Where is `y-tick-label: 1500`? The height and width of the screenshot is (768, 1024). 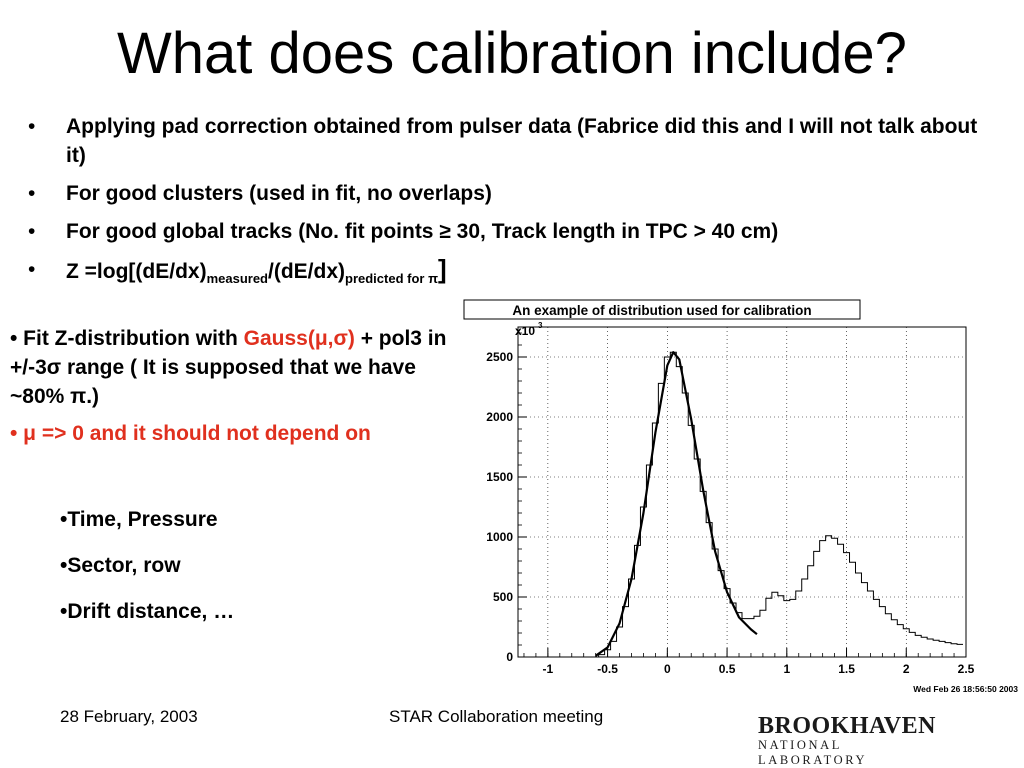
y-tick-label: 1500 is located at coordinates (499, 477).